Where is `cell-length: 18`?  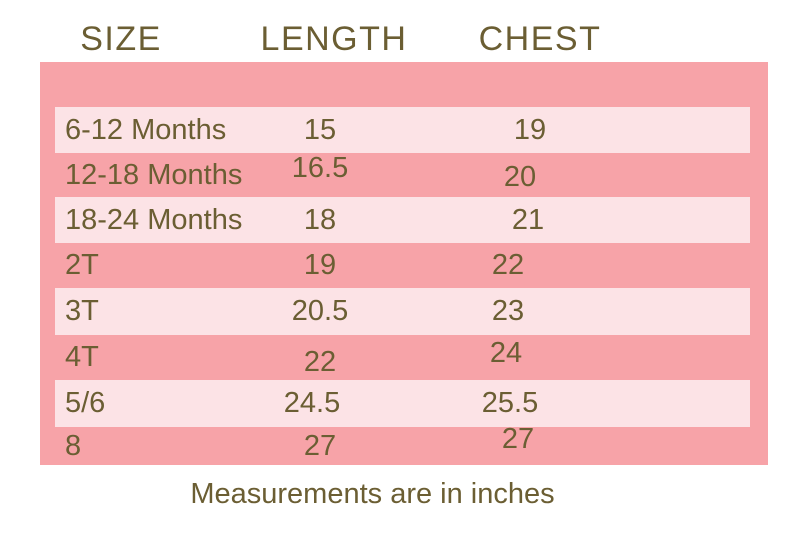
cell-length: 18 is located at coordinates (320, 219).